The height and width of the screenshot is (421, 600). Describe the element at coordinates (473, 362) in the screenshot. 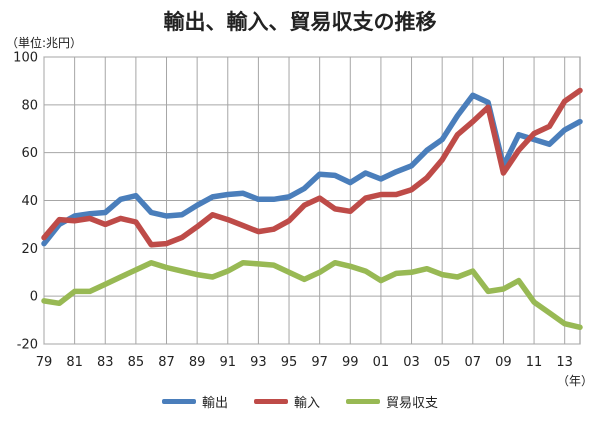

I see `x-tick-label: 07` at that location.